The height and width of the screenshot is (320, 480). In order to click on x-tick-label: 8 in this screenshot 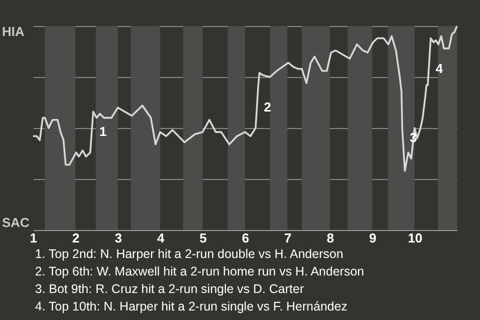, I will do `click(330, 238)`.